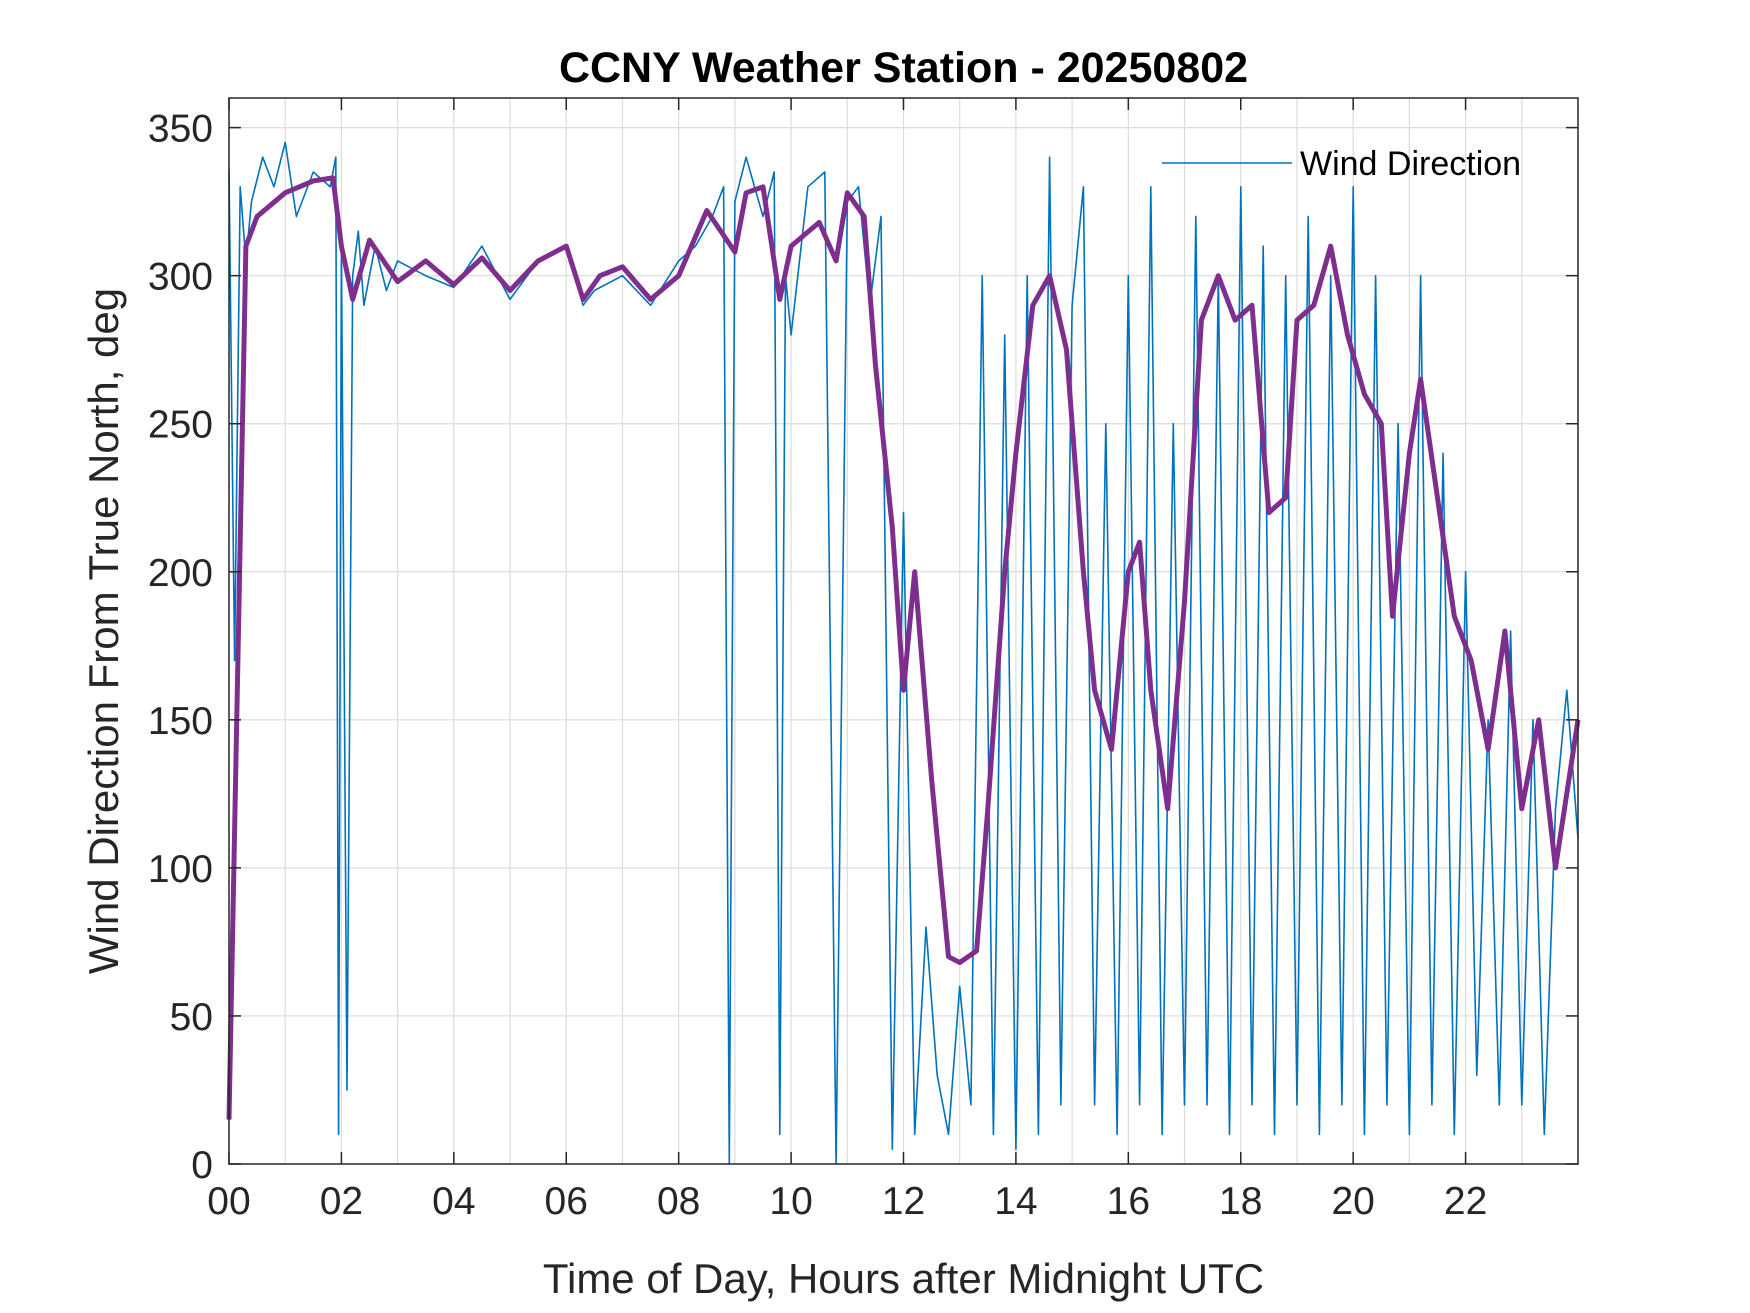 The image size is (1750, 1313). Describe the element at coordinates (202, 1165) in the screenshot. I see `y-tick-label: 0` at that location.